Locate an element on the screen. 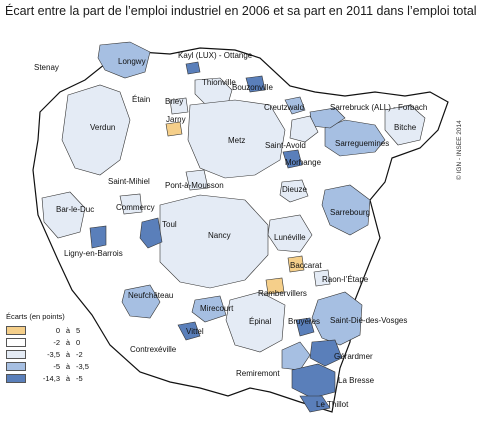  label-sarreguemines: Sarreguemines is located at coordinates (362, 143).